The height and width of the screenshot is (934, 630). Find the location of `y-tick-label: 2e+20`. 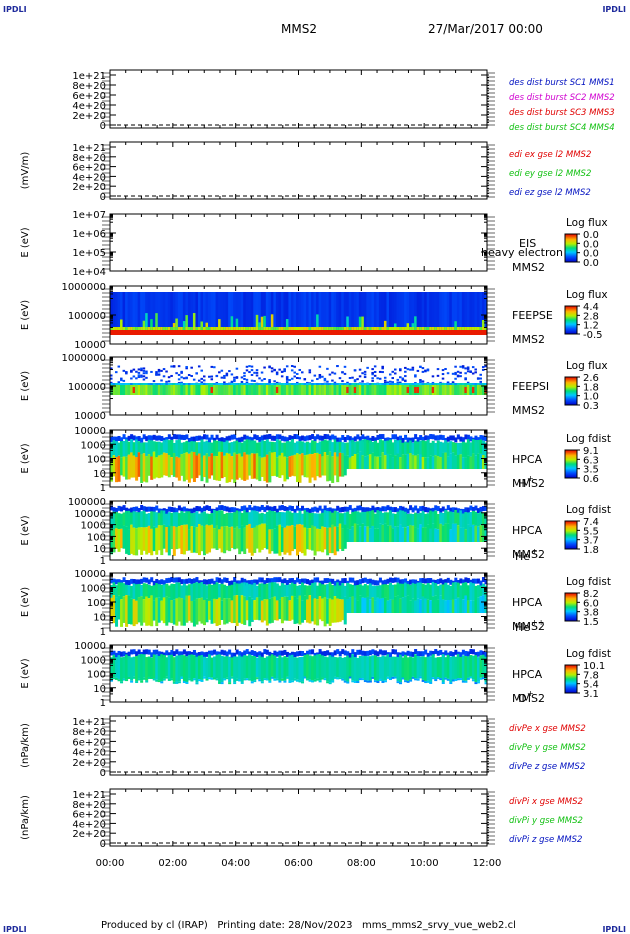

y-tick-label: 2e+20 is located at coordinates (89, 116).